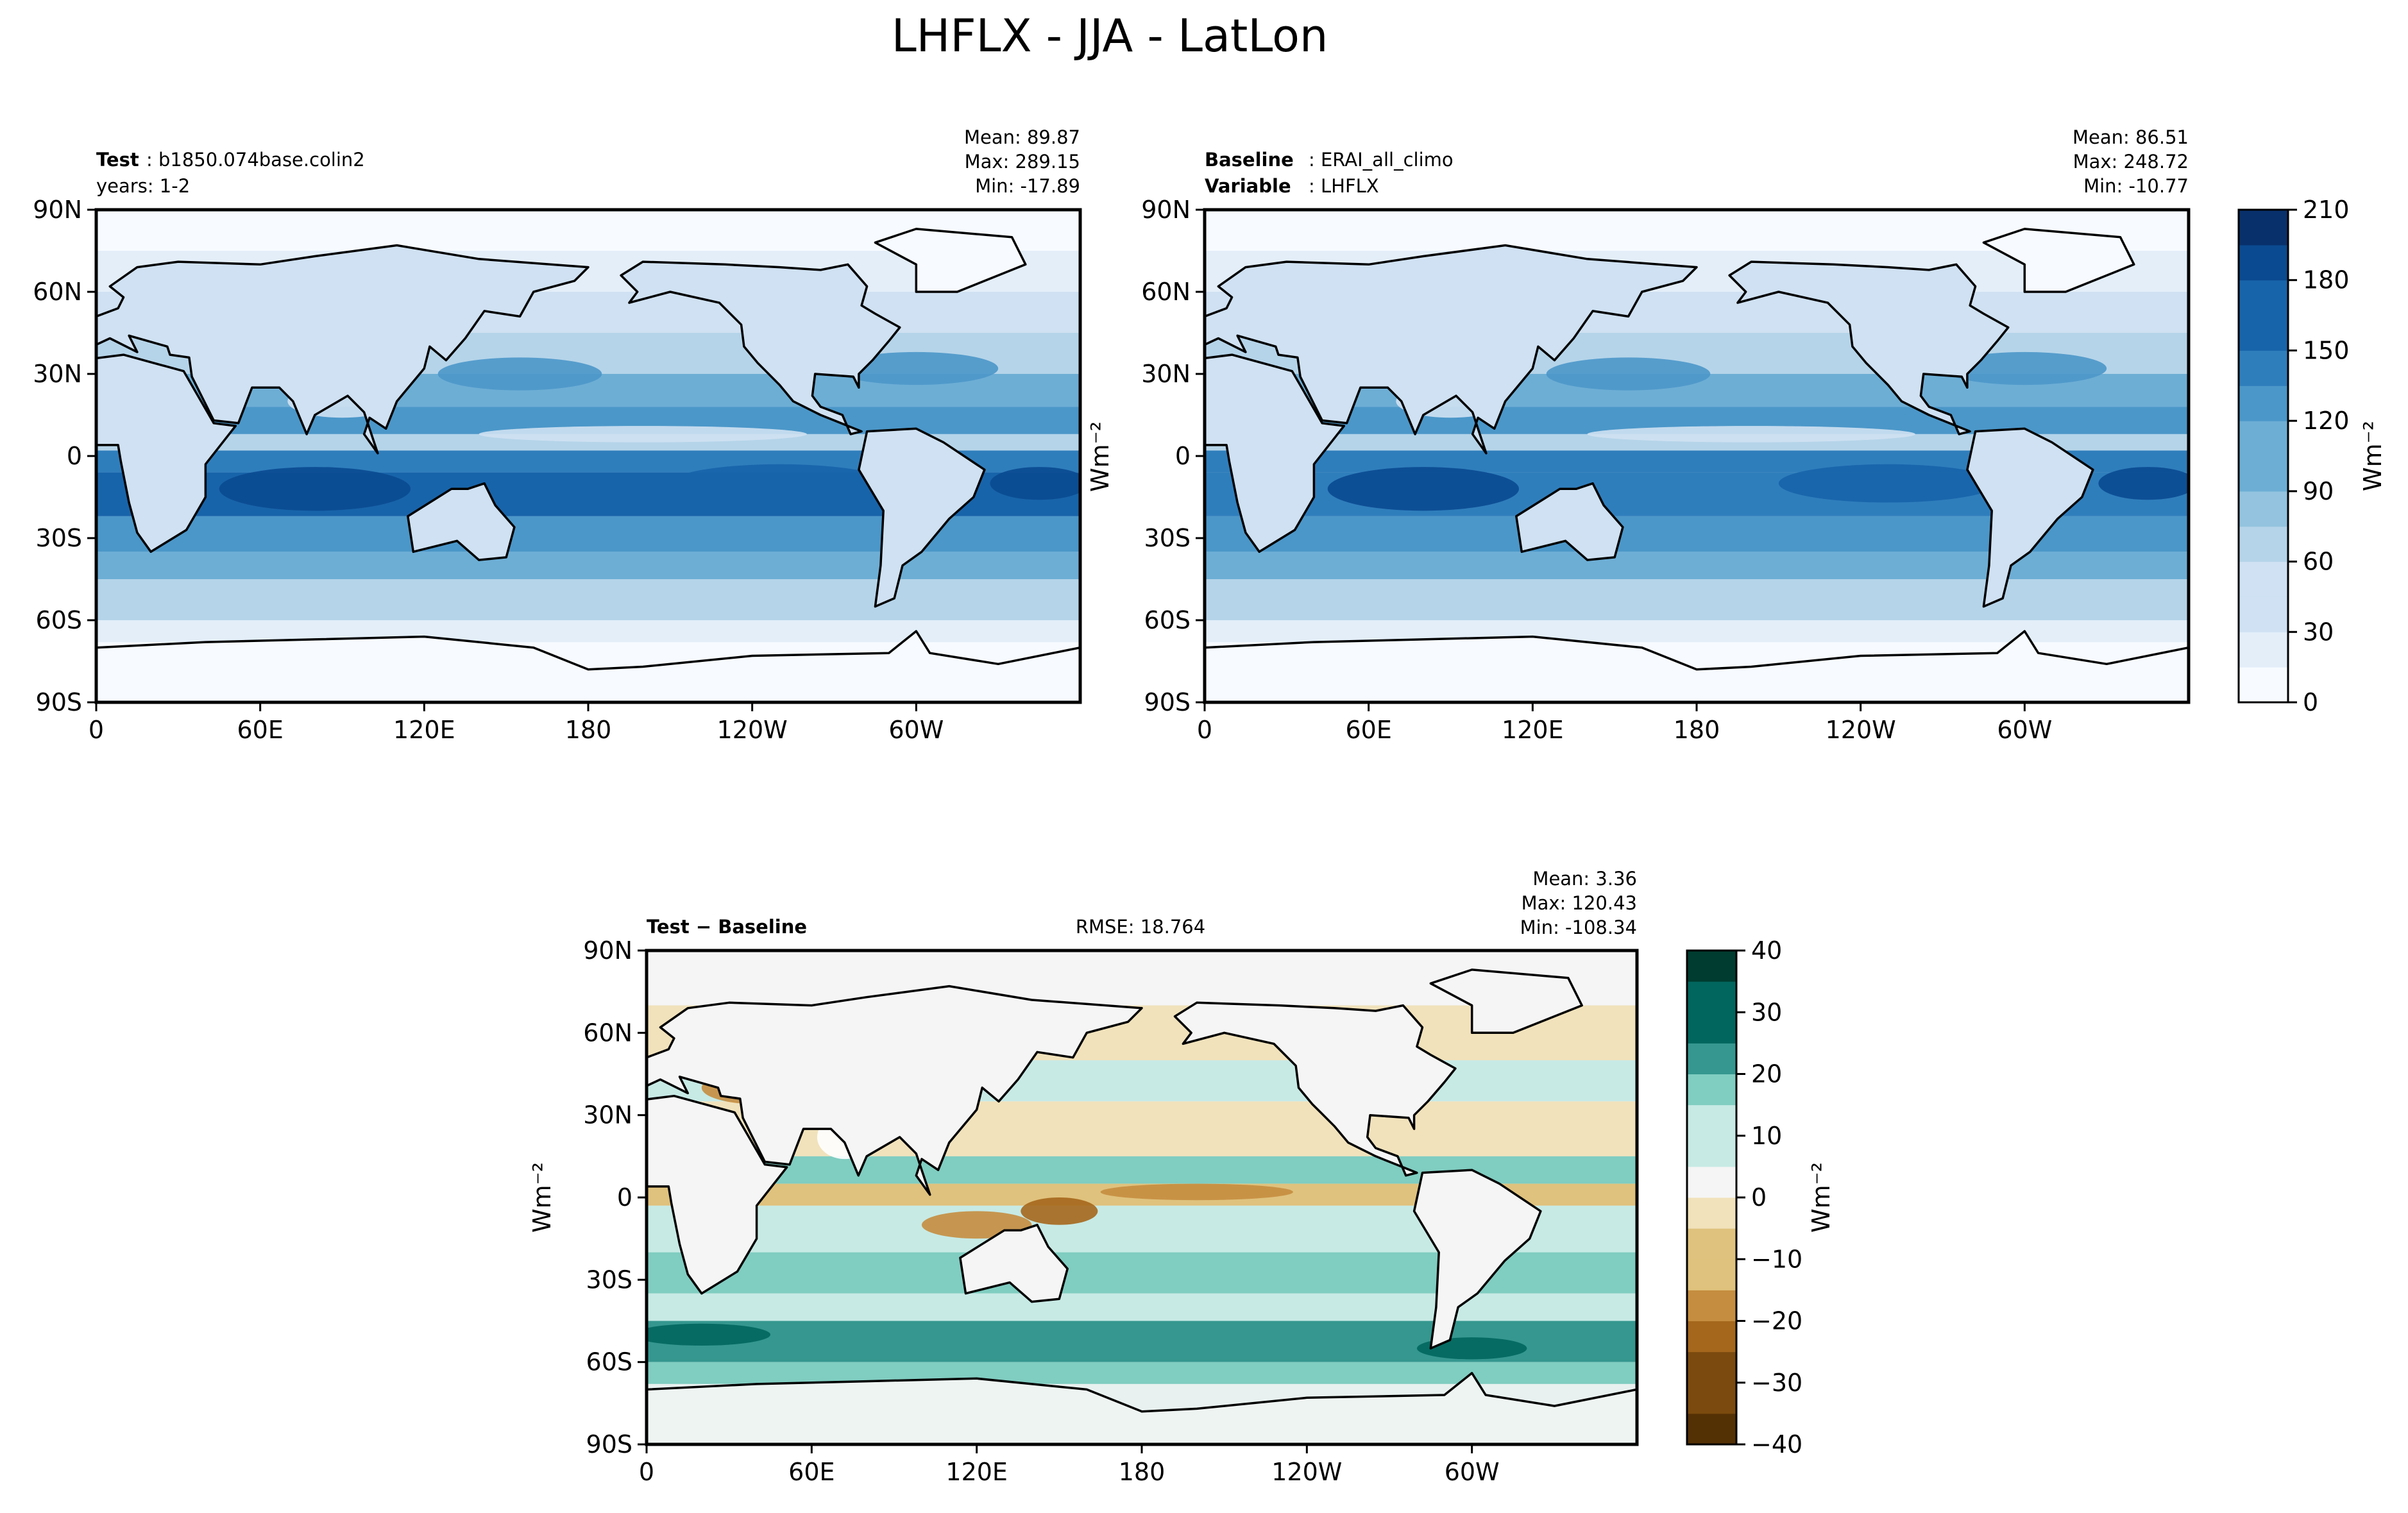  I want to click on diff-max: Max: 120.43, so click(1579, 903).